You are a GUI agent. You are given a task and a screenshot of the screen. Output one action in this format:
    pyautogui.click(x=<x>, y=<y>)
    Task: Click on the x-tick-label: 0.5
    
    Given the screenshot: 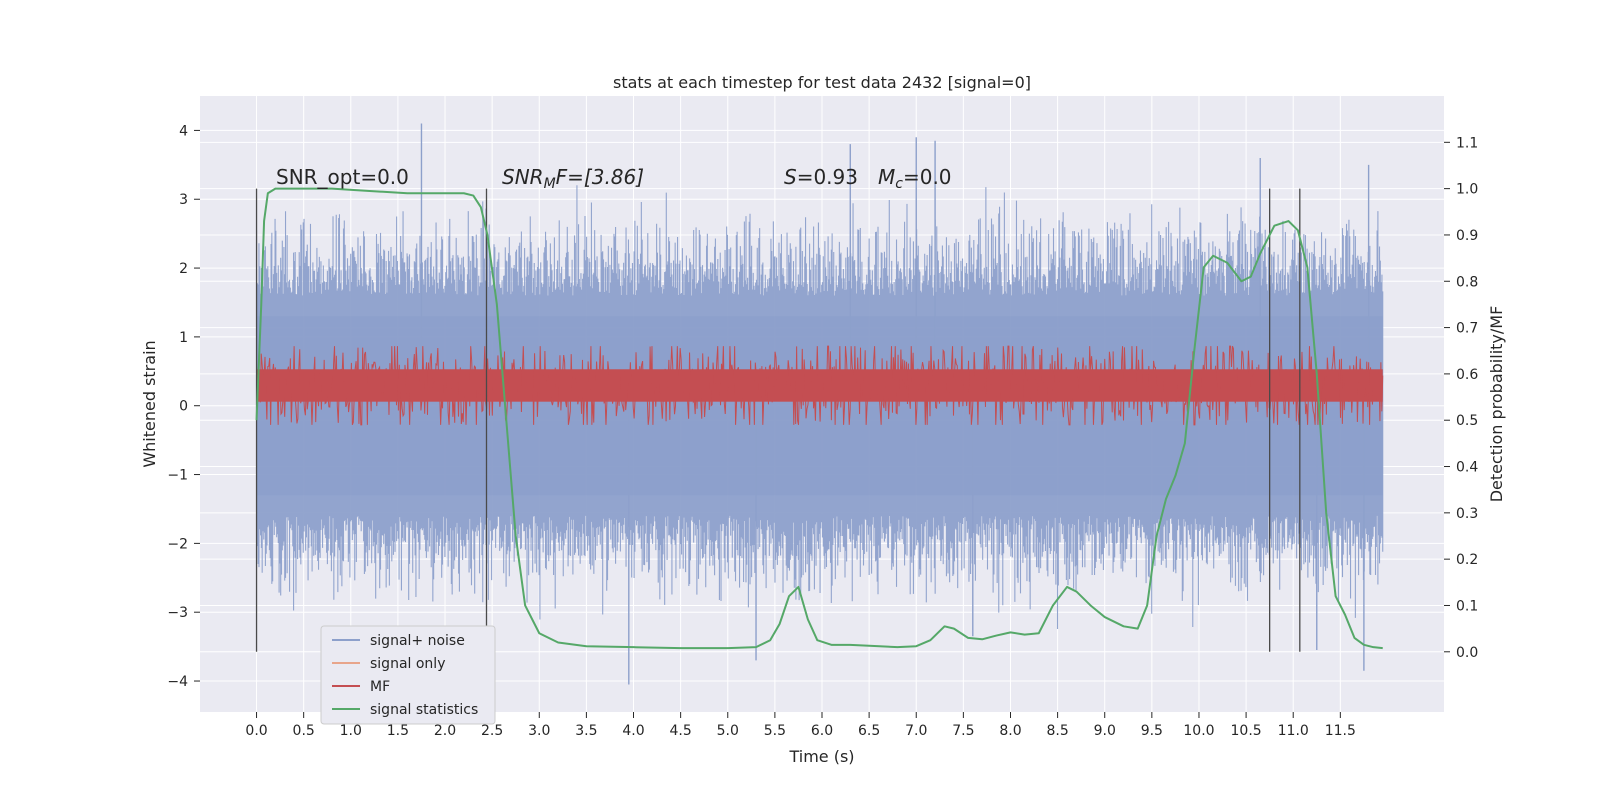 What is the action you would take?
    pyautogui.click(x=304, y=731)
    